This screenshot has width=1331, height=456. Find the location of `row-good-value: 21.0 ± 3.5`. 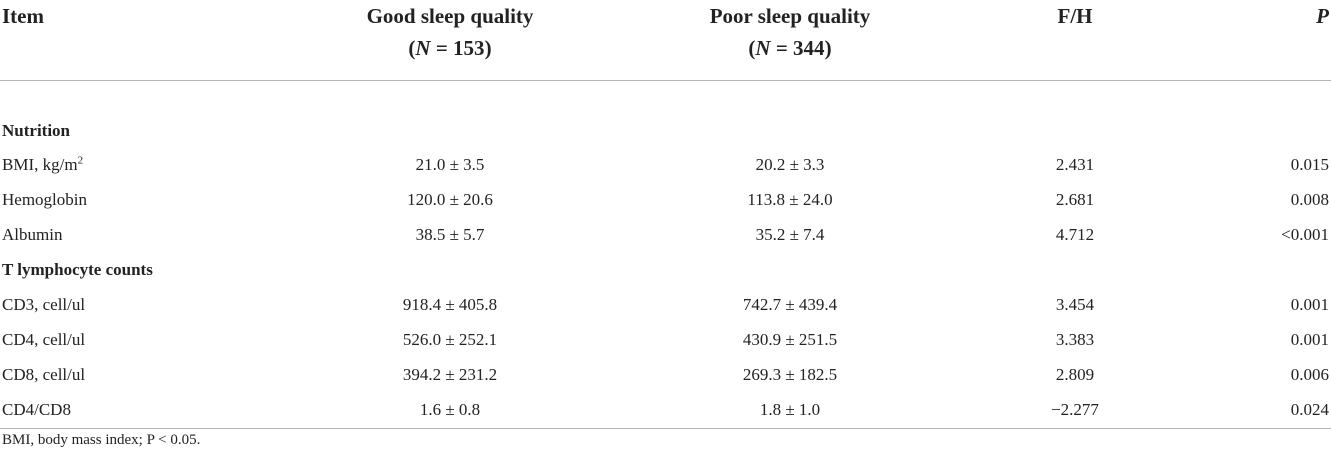

row-good-value: 21.0 ± 3.5 is located at coordinates (450, 164).